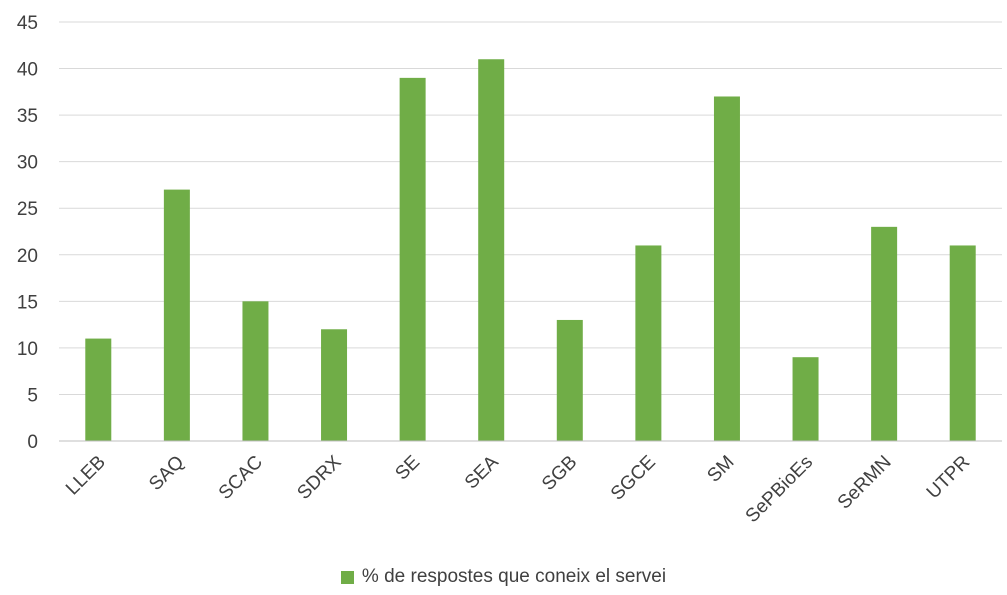 This screenshot has width=1007, height=595. I want to click on y-tick-label: 35, so click(27, 116).